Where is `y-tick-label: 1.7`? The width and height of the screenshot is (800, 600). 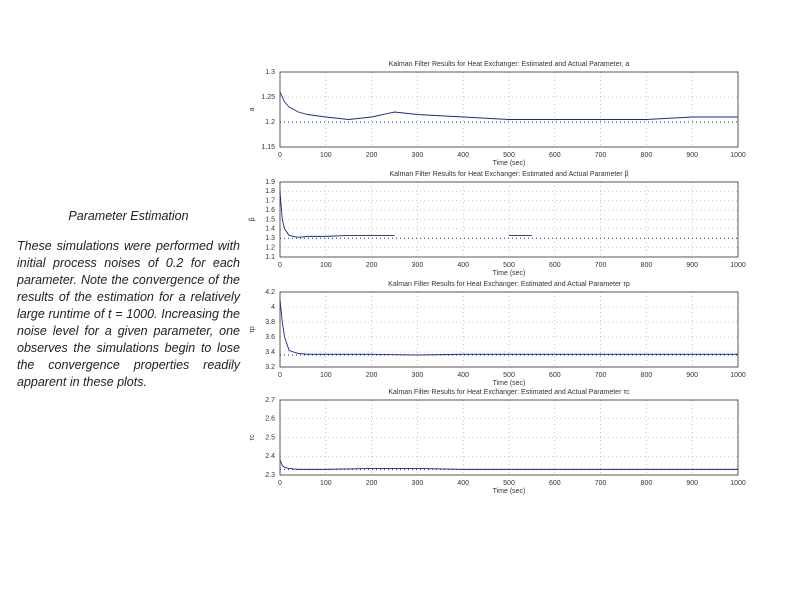
y-tick-label: 1.7 is located at coordinates (270, 201).